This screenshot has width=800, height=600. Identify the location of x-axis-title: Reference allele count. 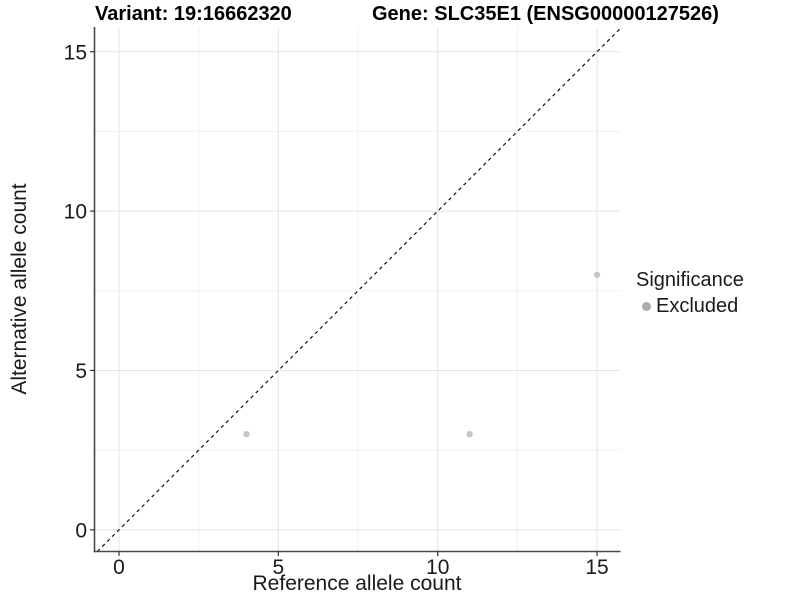
(357, 583).